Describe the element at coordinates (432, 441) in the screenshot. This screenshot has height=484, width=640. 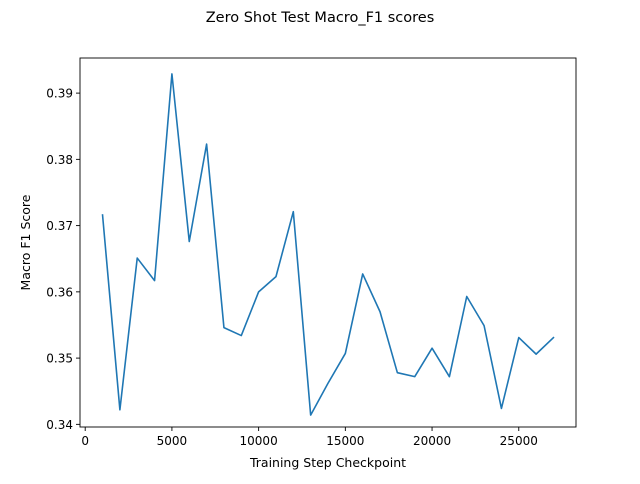
I see `x-tick-label: 20000` at that location.